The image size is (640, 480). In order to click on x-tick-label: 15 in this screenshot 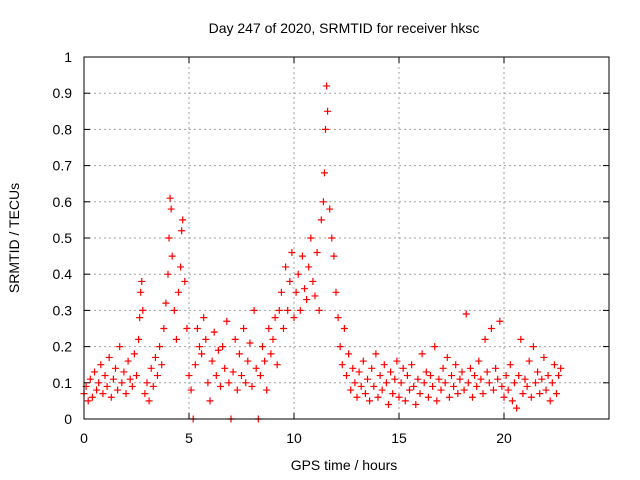, I will do `click(399, 438)`.